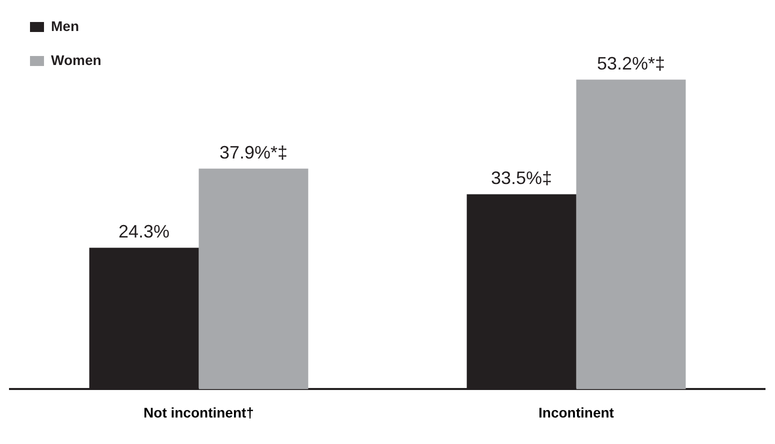  Describe the element at coordinates (521, 178) in the screenshot. I see `data-label: 33.5%‡` at that location.